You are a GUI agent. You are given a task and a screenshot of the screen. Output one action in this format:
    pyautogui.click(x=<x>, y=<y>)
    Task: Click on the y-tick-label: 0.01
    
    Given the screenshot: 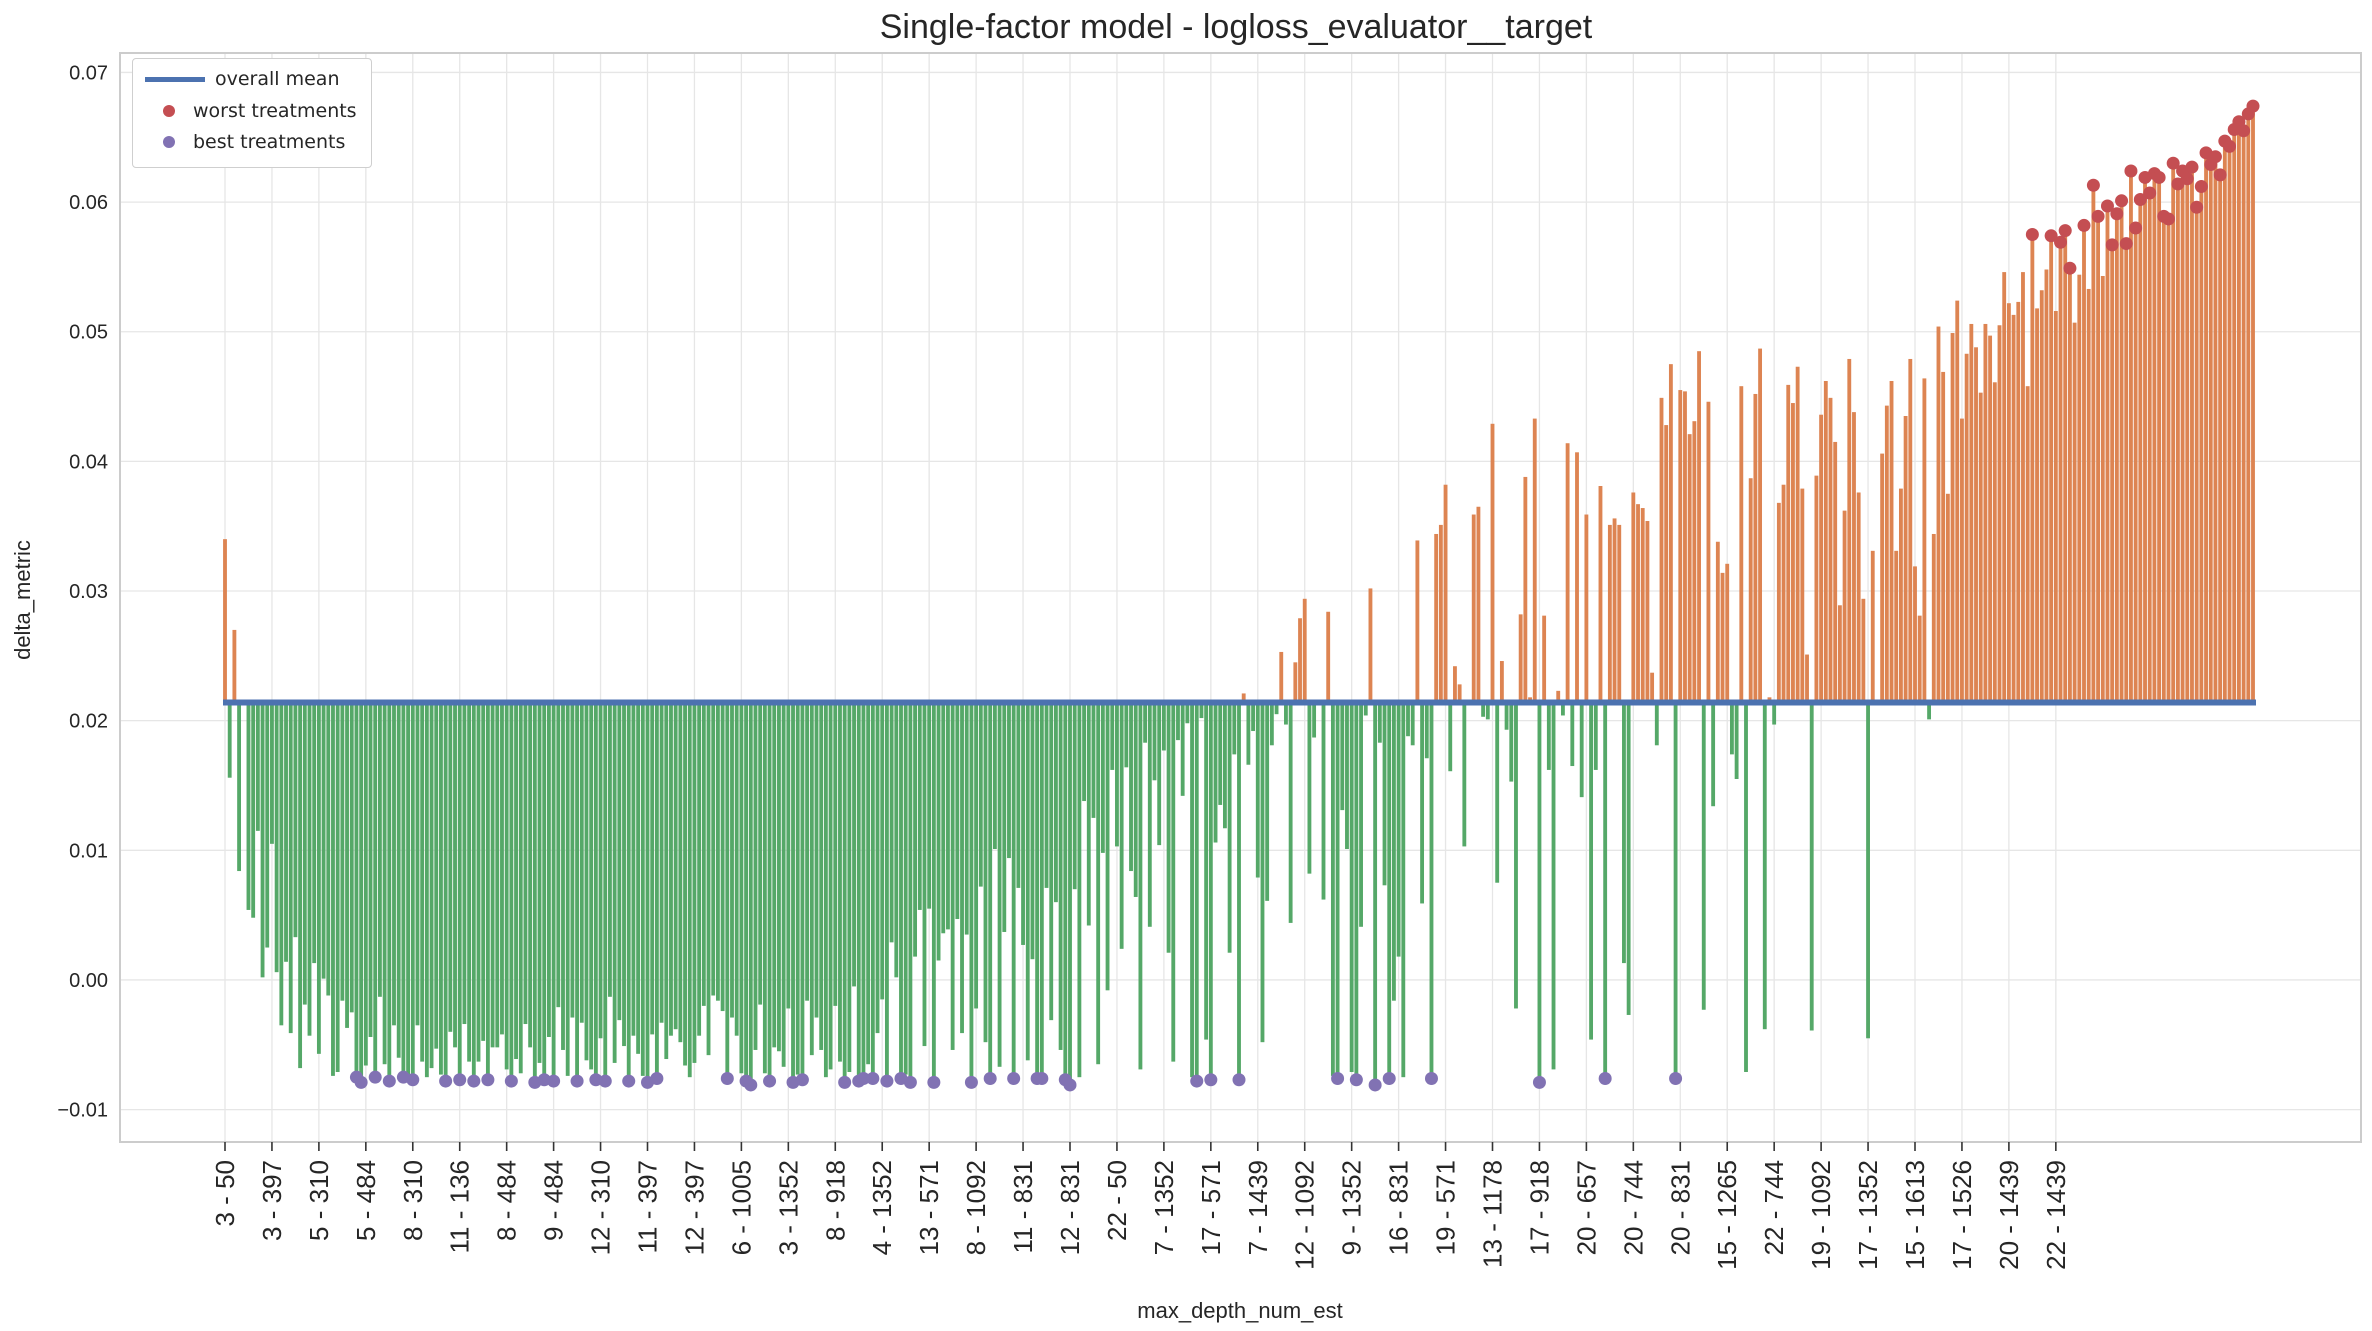 What is the action you would take?
    pyautogui.click(x=88, y=851)
    